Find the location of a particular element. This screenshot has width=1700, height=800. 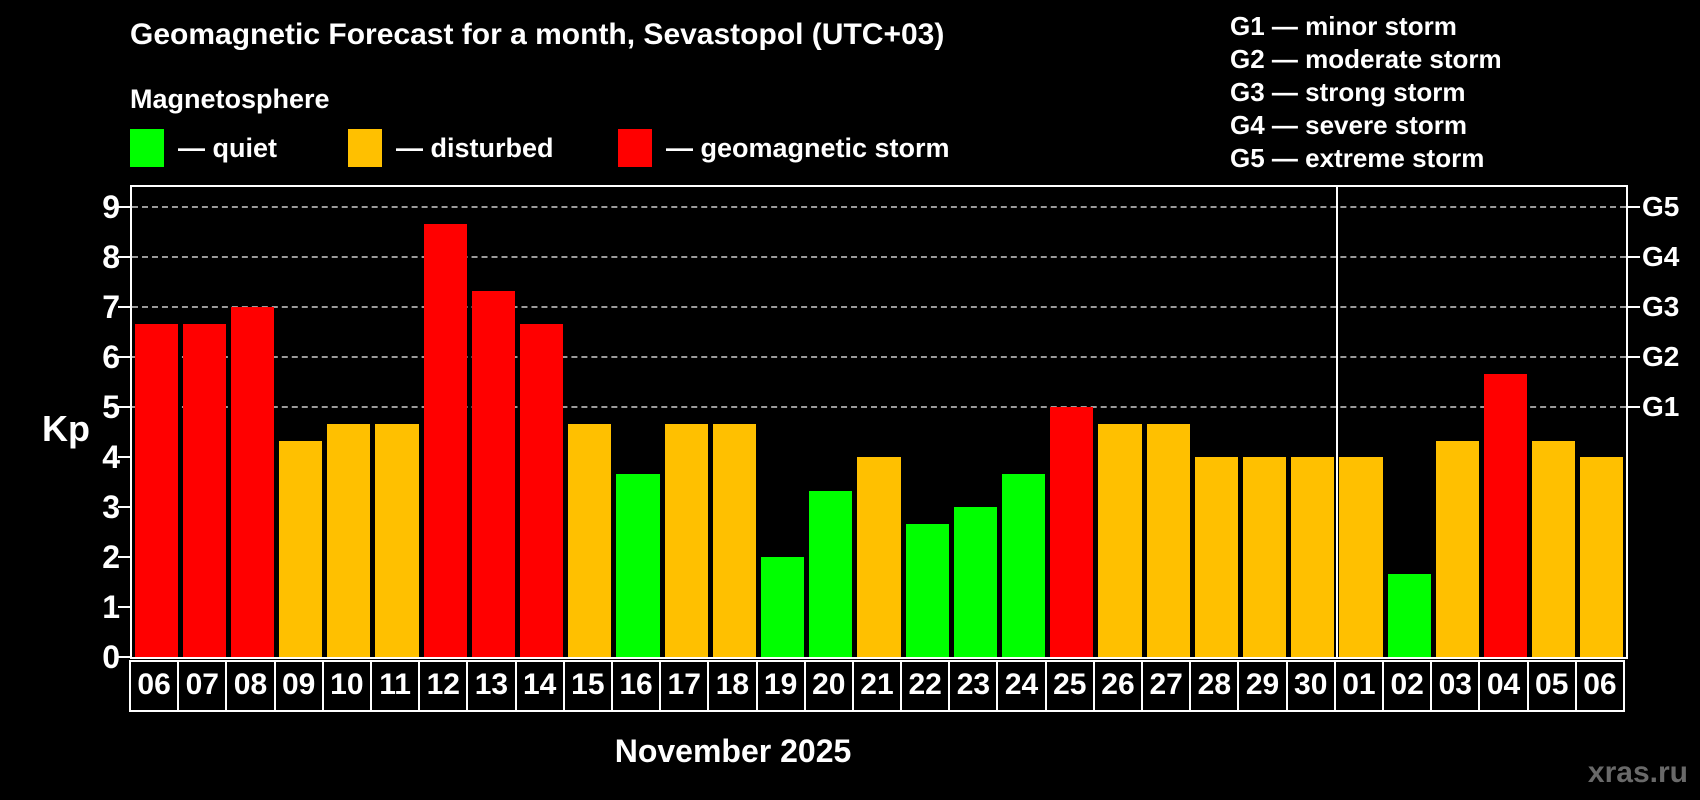

g-label-G3: G3 is located at coordinates (1661, 306).